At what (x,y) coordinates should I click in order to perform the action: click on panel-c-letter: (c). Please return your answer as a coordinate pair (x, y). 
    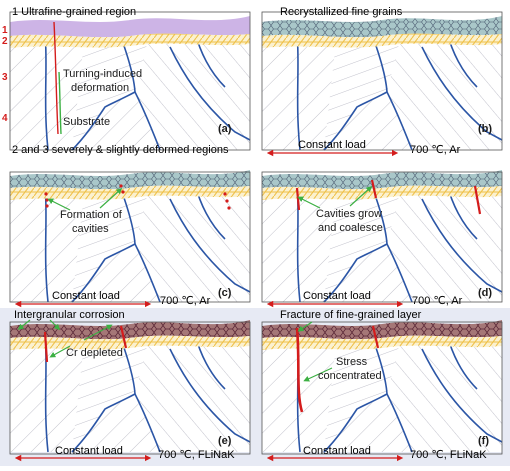
    Looking at the image, I should click on (225, 293).